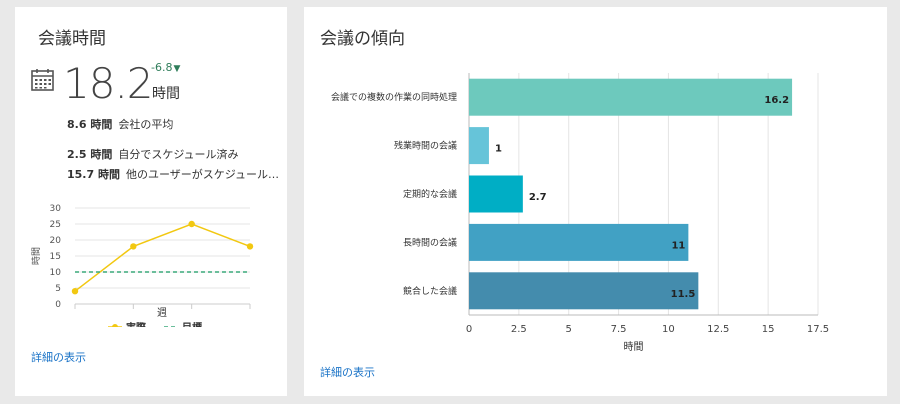  What do you see at coordinates (90, 124) in the screenshot?
I see `stat-value: 8.6 時間` at bounding box center [90, 124].